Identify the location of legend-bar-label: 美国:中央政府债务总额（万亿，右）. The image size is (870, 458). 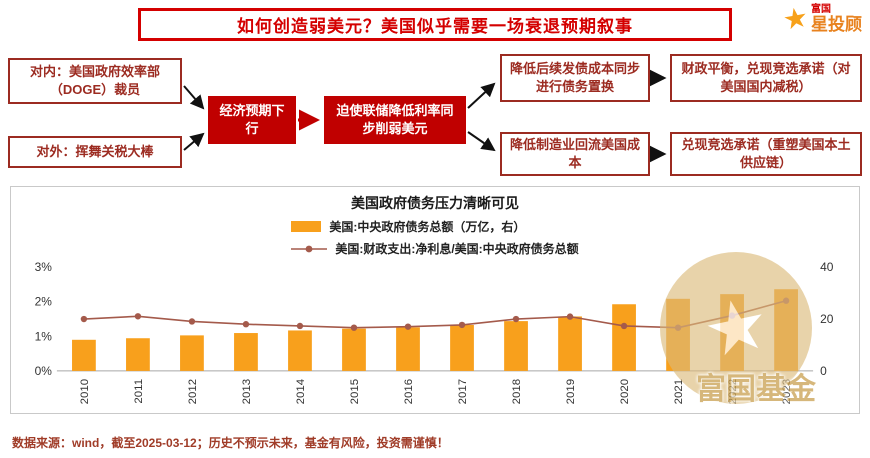
(427, 227).